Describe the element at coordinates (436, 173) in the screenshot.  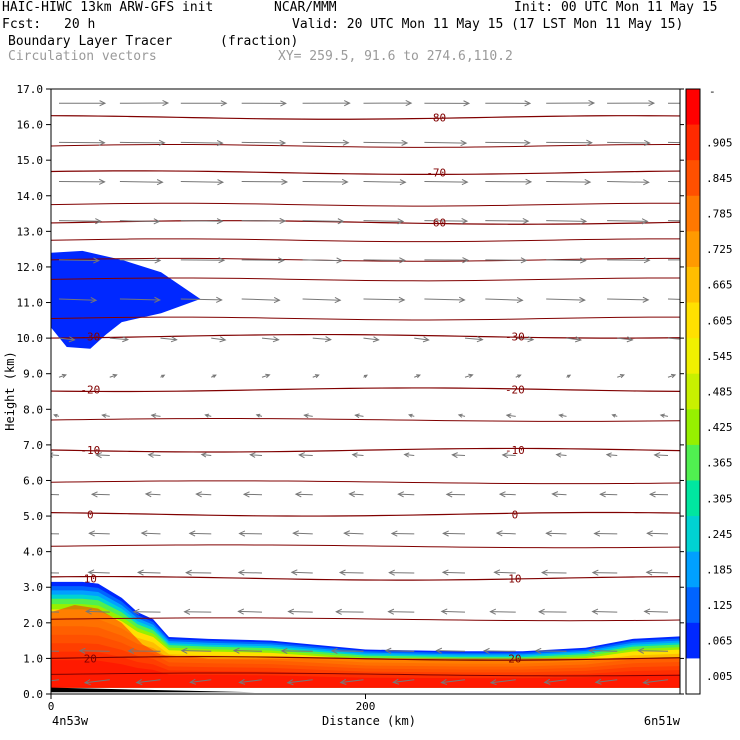
I see `contour-label: -70` at that location.